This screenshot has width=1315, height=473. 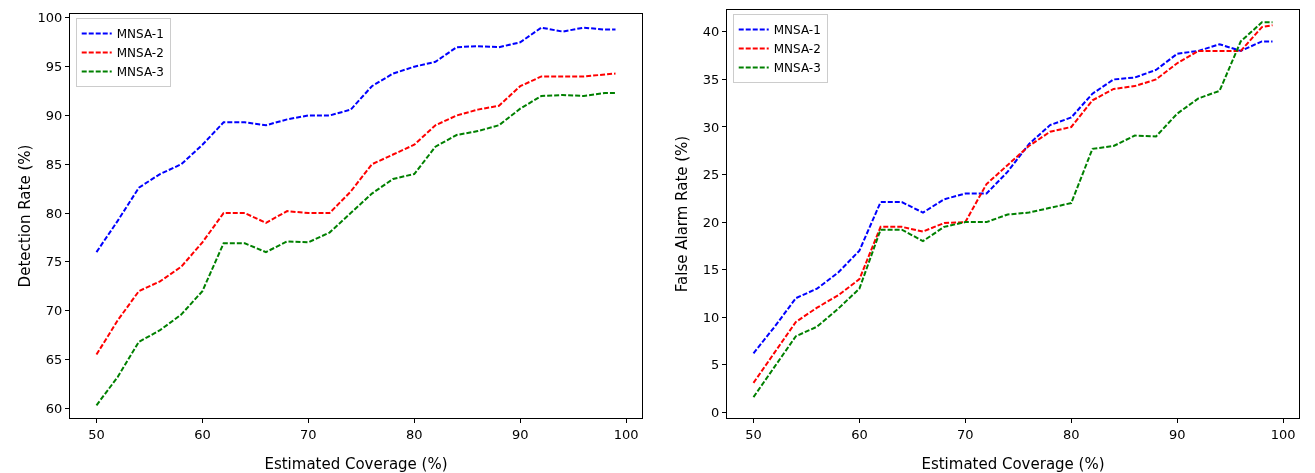 I want to click on y-tick-label: 20, so click(x=711, y=222).